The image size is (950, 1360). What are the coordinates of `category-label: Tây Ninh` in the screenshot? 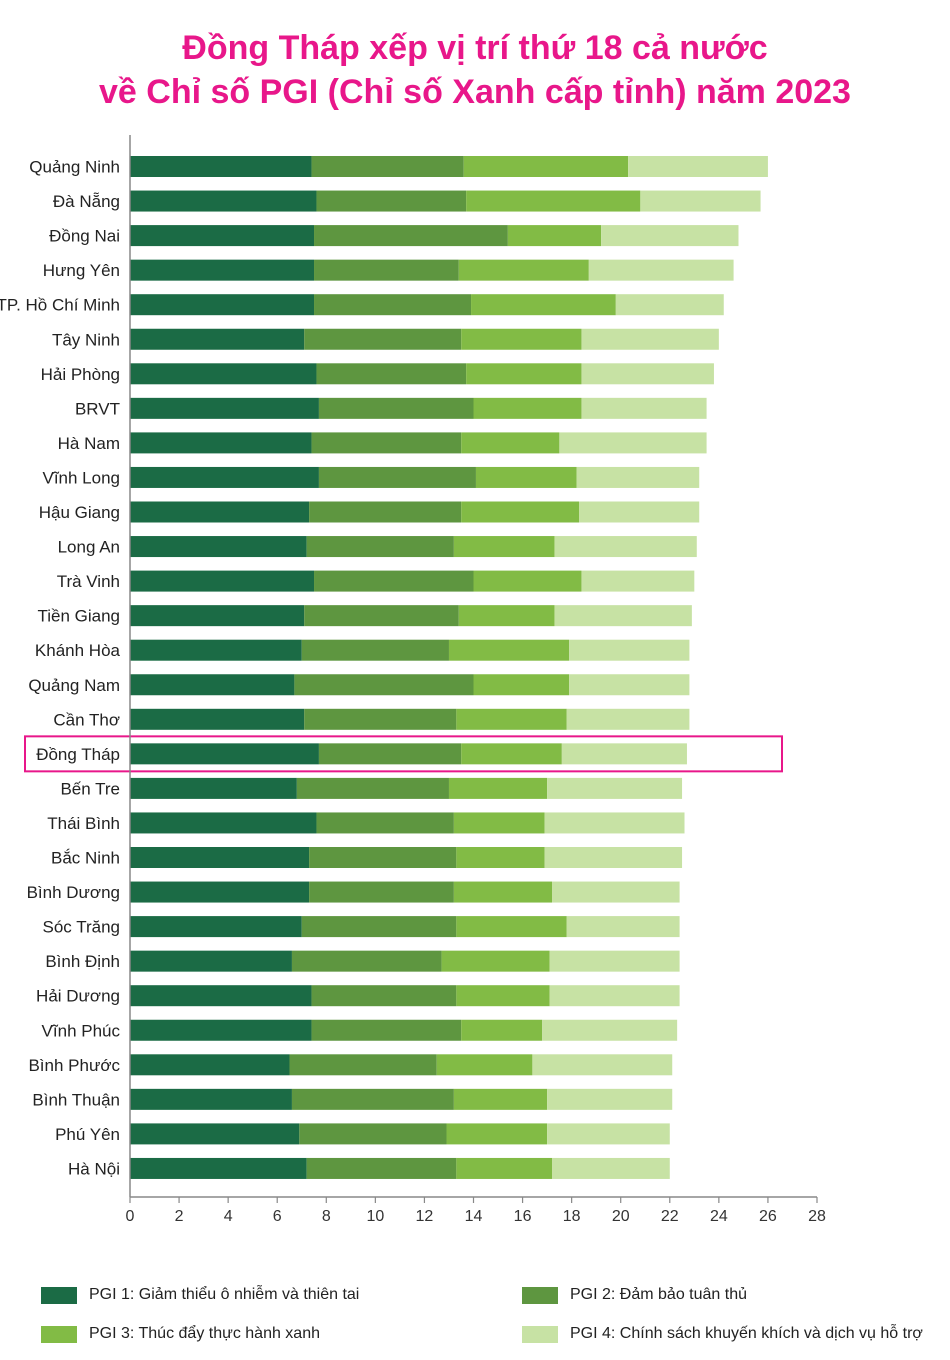 It's located at (86, 339).